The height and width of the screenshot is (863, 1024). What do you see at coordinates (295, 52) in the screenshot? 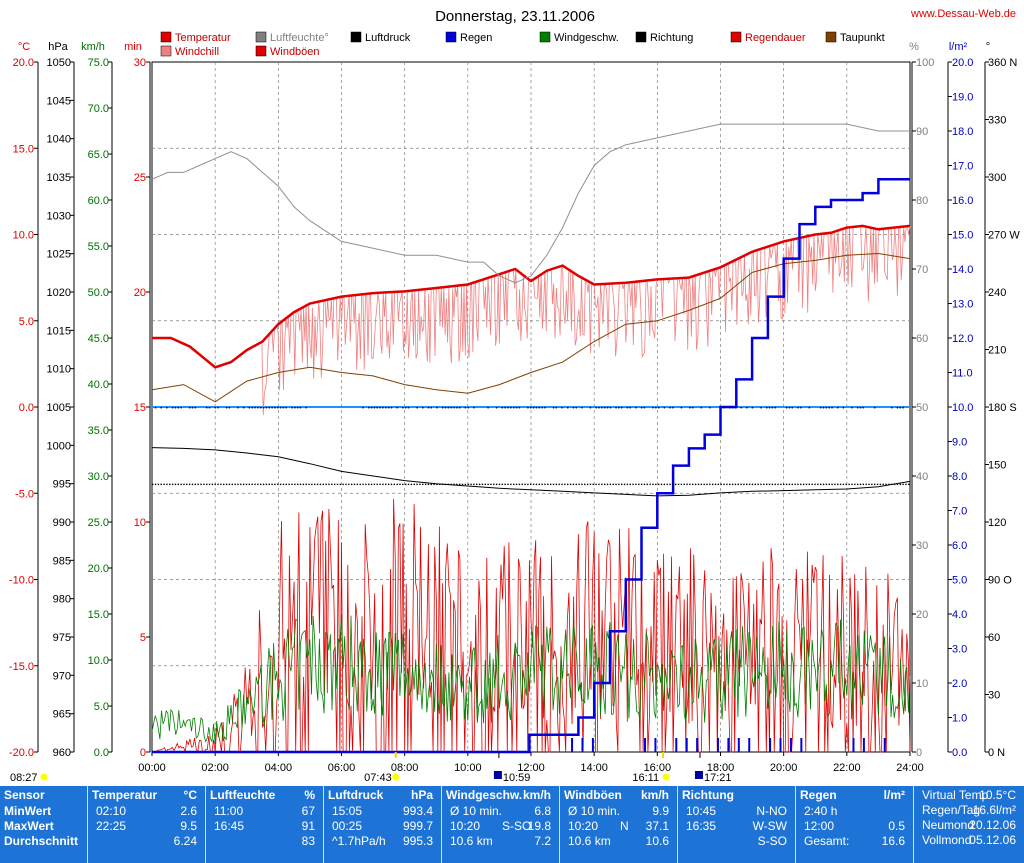
I see `legend-label: Windböen` at bounding box center [295, 52].